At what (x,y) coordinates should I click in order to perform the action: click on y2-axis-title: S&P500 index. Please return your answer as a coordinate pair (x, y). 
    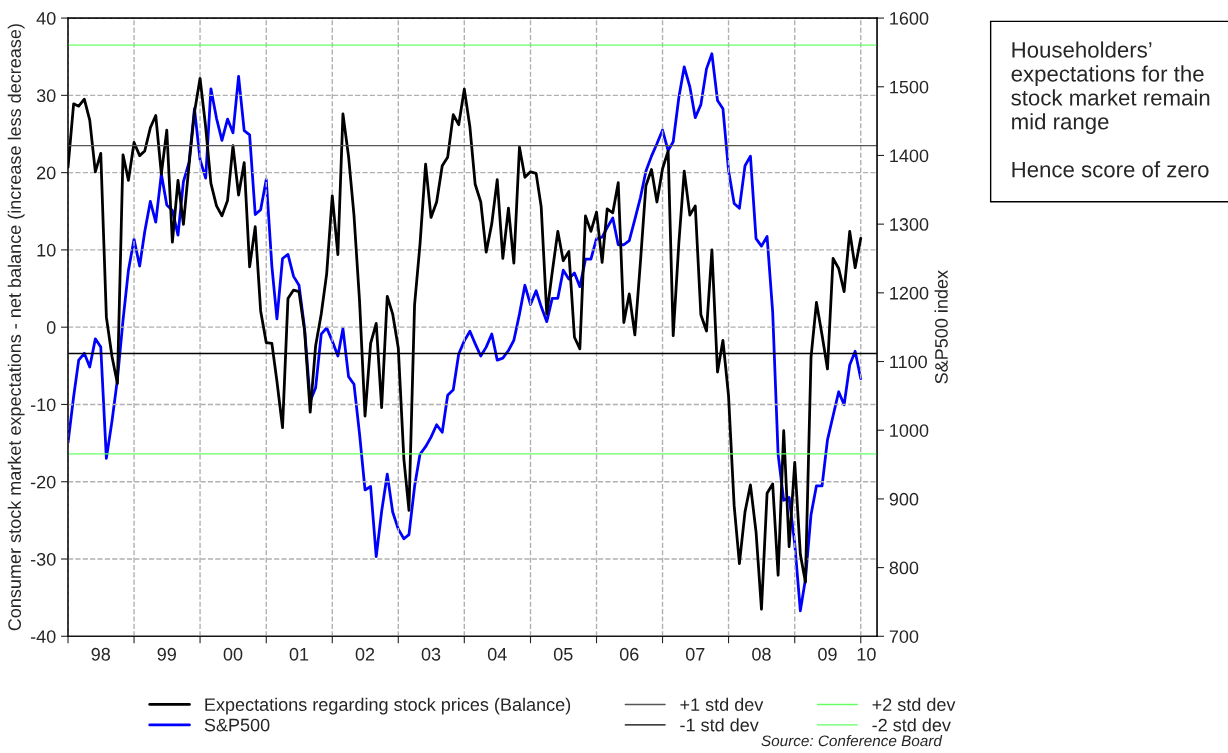
    Looking at the image, I should click on (941, 327).